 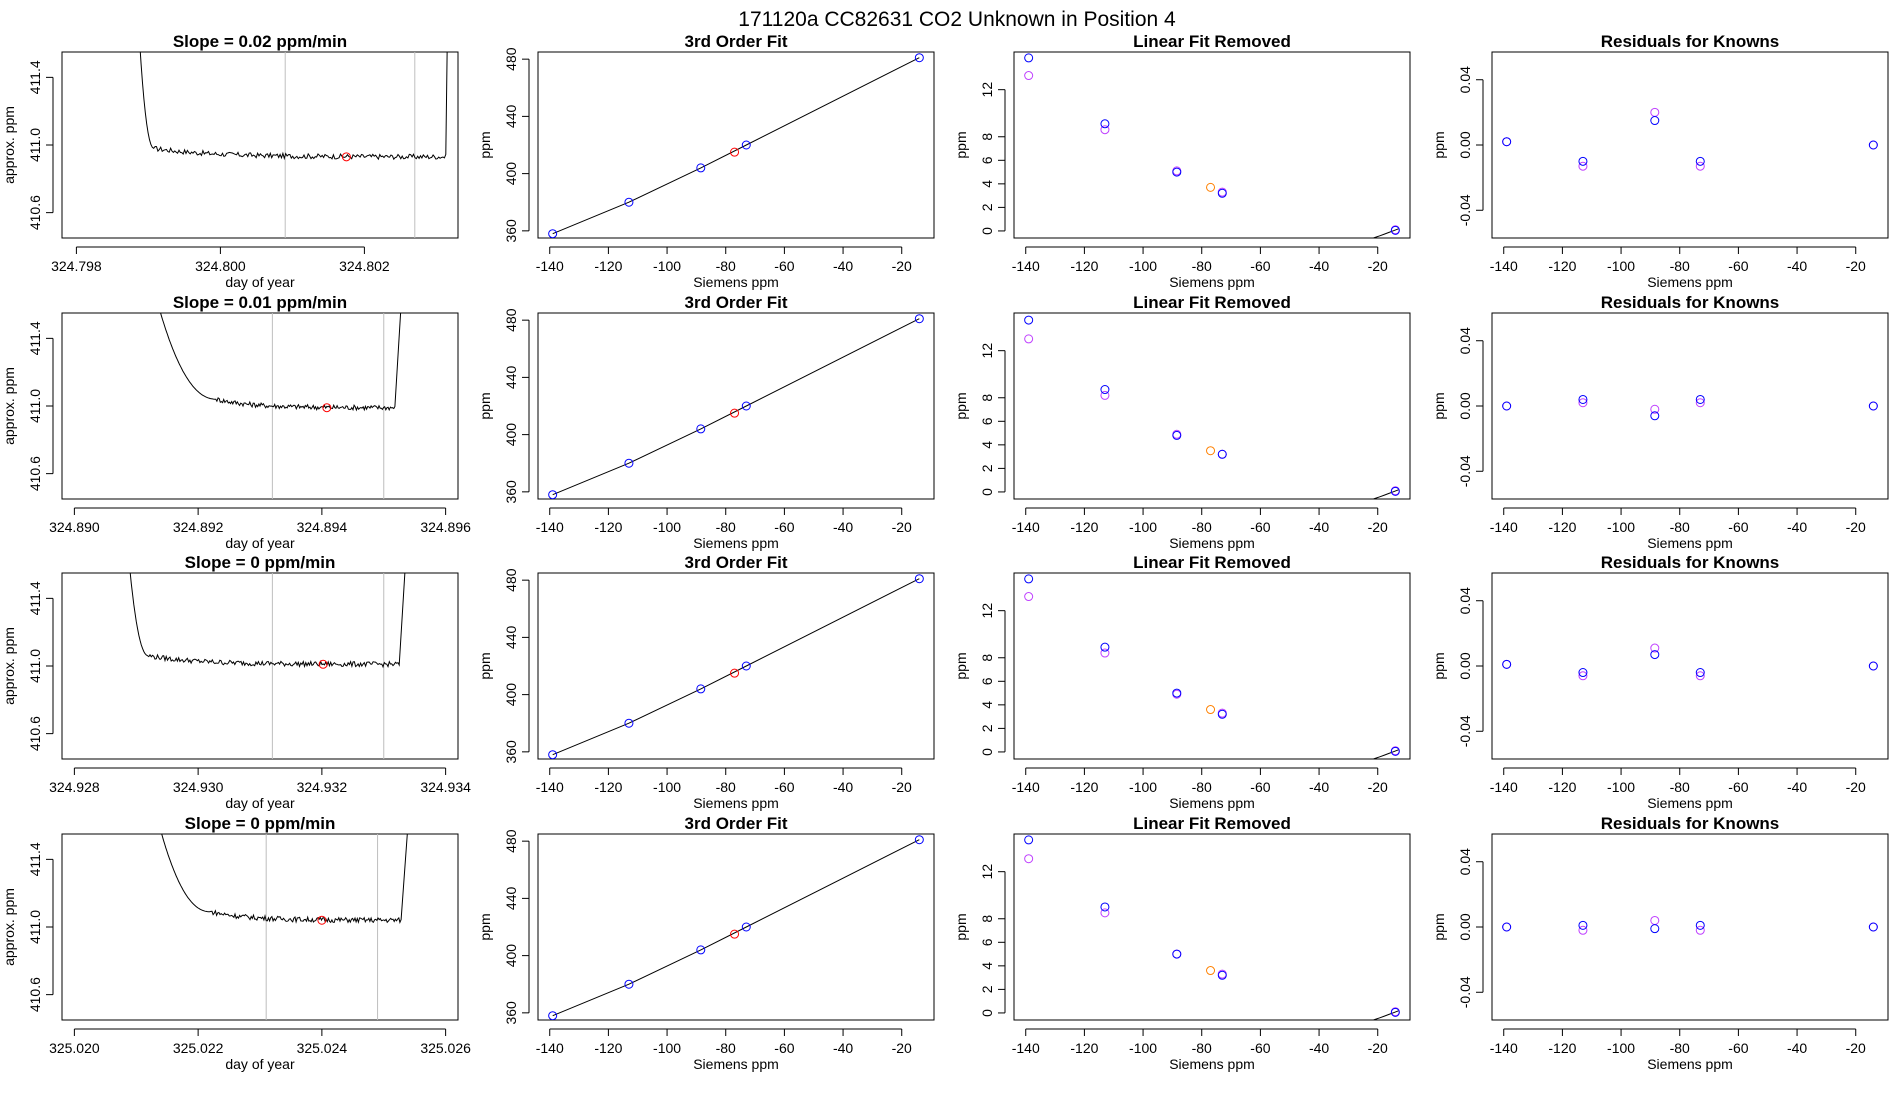 I want to click on y-tick-label: 0.04, so click(x=1465, y=600).